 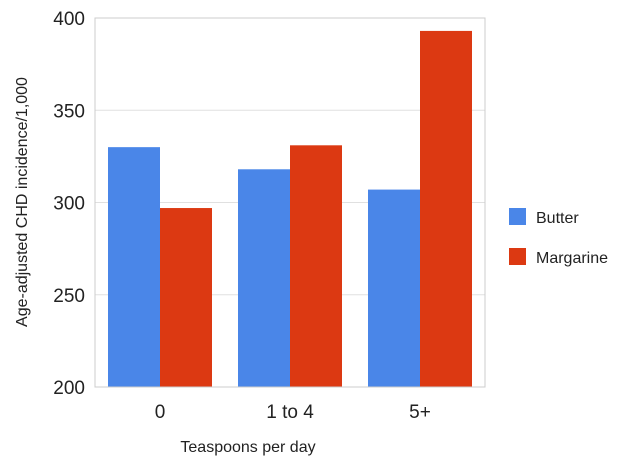 I want to click on y-tick-label: 400, so click(x=69, y=19).